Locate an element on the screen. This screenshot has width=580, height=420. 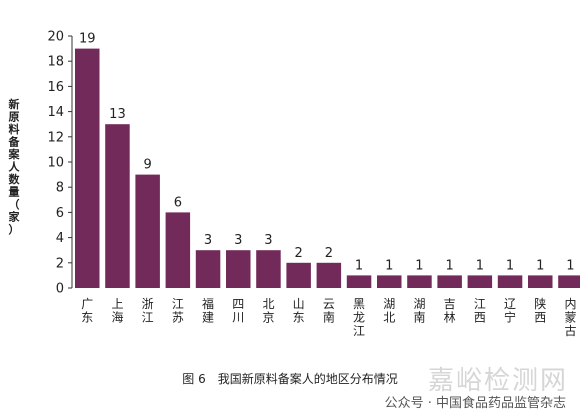
x-category-label: 江西 is located at coordinates (480, 311).